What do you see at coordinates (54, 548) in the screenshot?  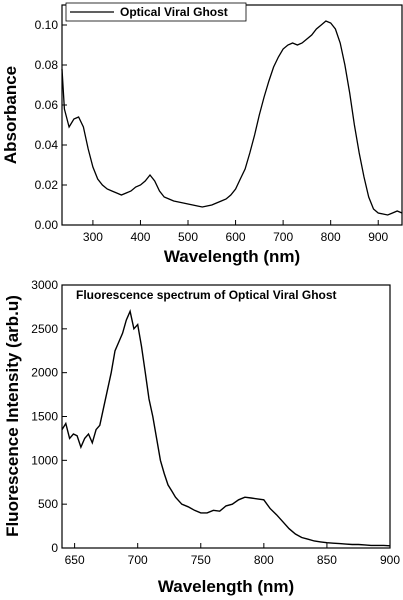 I see `fluorescence-y-tick-label: 0` at bounding box center [54, 548].